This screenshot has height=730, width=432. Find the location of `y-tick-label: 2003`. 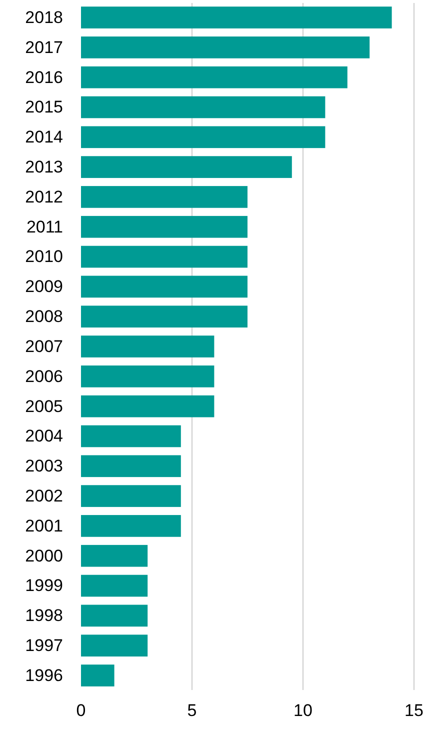

y-tick-label: 2003 is located at coordinates (44, 466).